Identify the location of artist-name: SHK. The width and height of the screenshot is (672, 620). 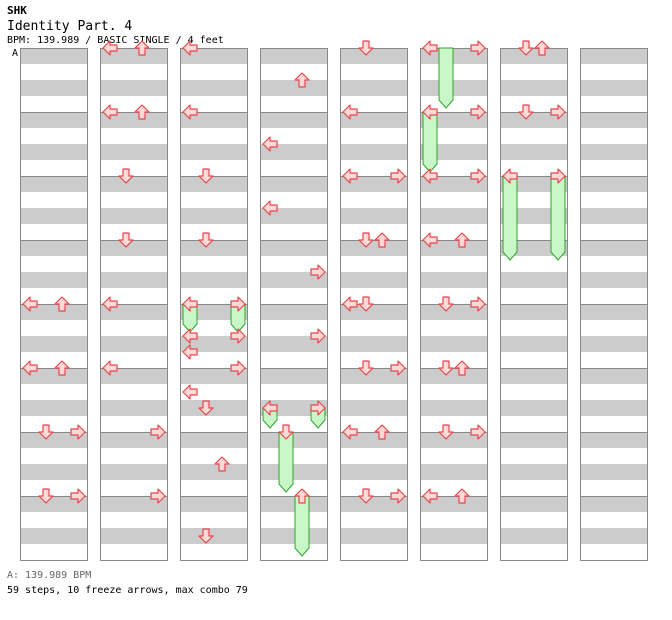
(17, 10).